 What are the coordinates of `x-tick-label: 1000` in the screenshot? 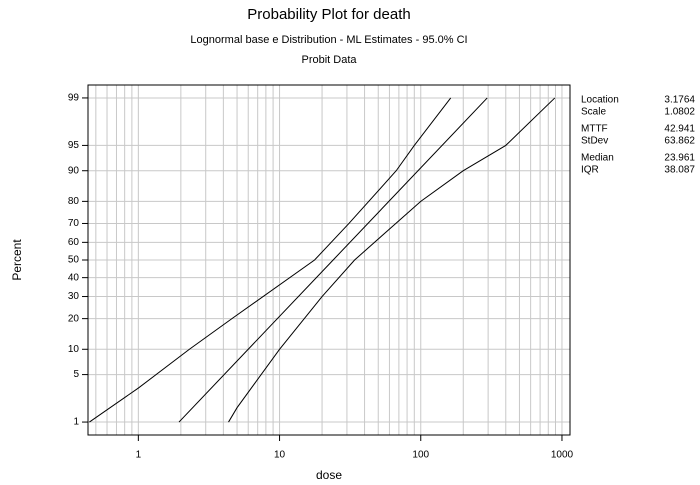 It's located at (562, 455).